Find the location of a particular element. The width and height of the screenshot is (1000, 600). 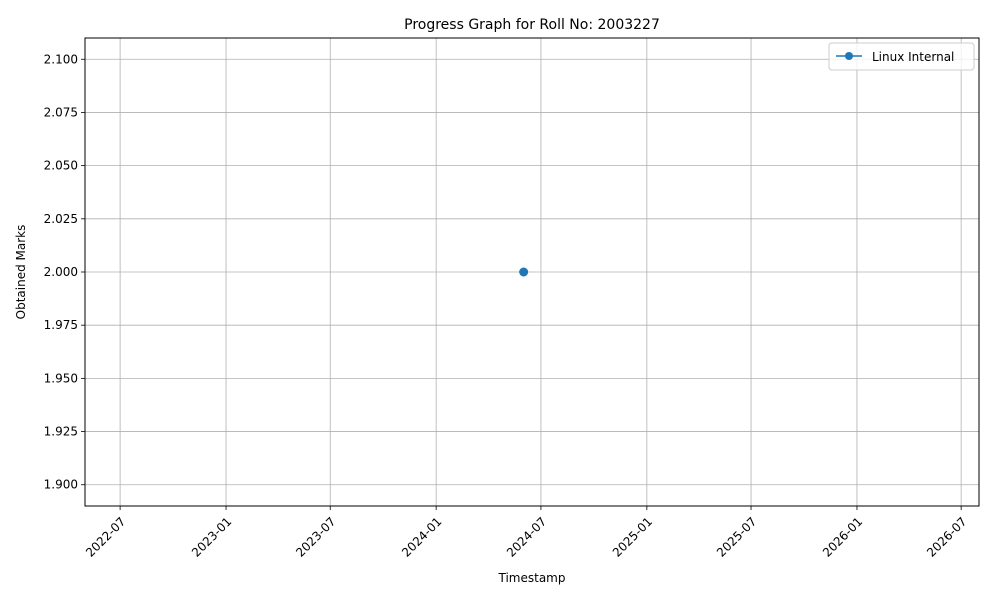

y-axis-label: Obtained Marks is located at coordinates (21, 272).